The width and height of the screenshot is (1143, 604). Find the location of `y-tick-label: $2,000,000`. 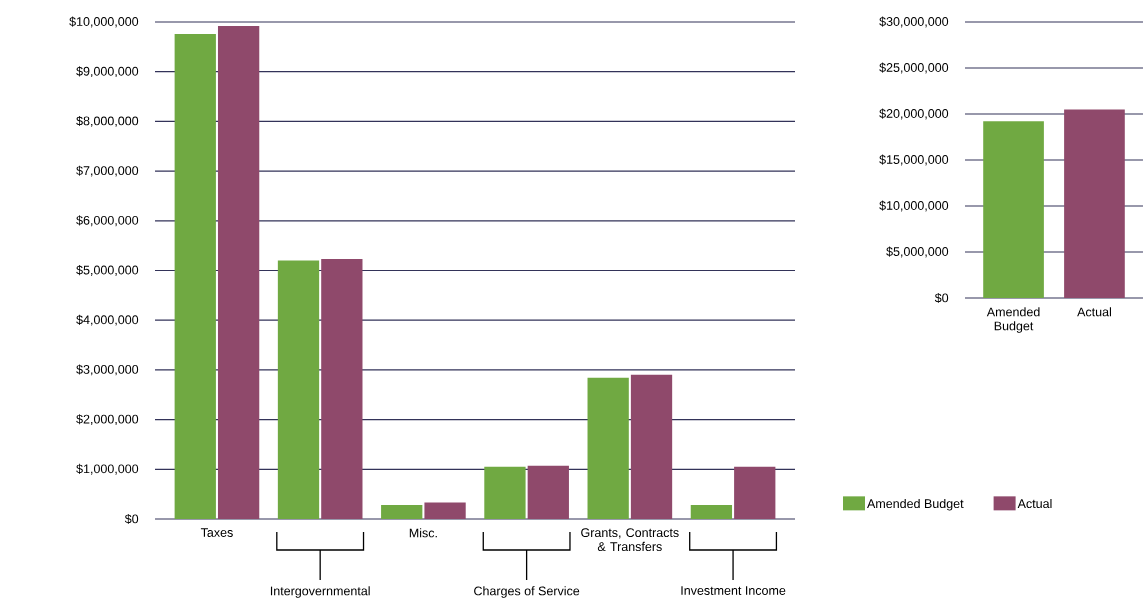

y-tick-label: $2,000,000 is located at coordinates (107, 420).